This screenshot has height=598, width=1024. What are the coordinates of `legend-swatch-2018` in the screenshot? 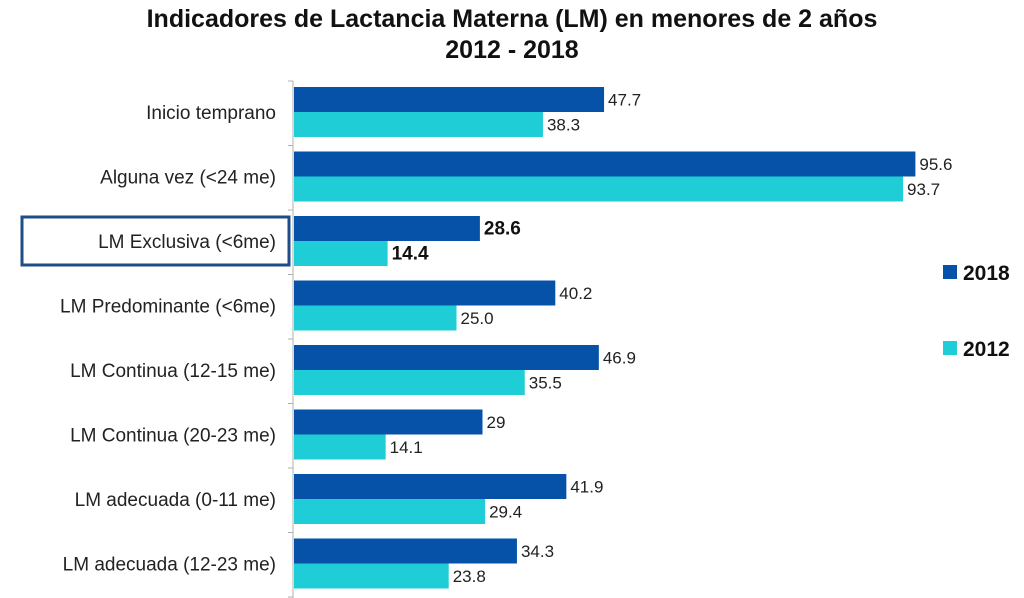 It's located at (950, 272).